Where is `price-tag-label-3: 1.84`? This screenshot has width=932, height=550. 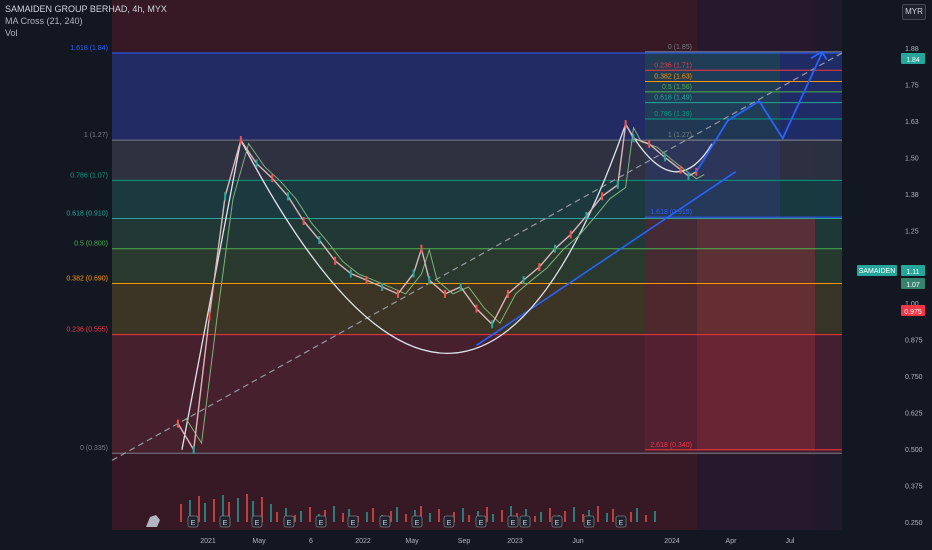 price-tag-label-3: 1.84 is located at coordinates (913, 60).